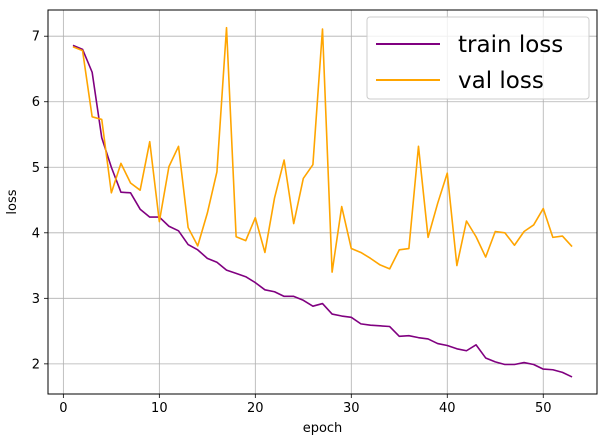  What do you see at coordinates (36, 364) in the screenshot?
I see `y-tick-label: 2` at bounding box center [36, 364].